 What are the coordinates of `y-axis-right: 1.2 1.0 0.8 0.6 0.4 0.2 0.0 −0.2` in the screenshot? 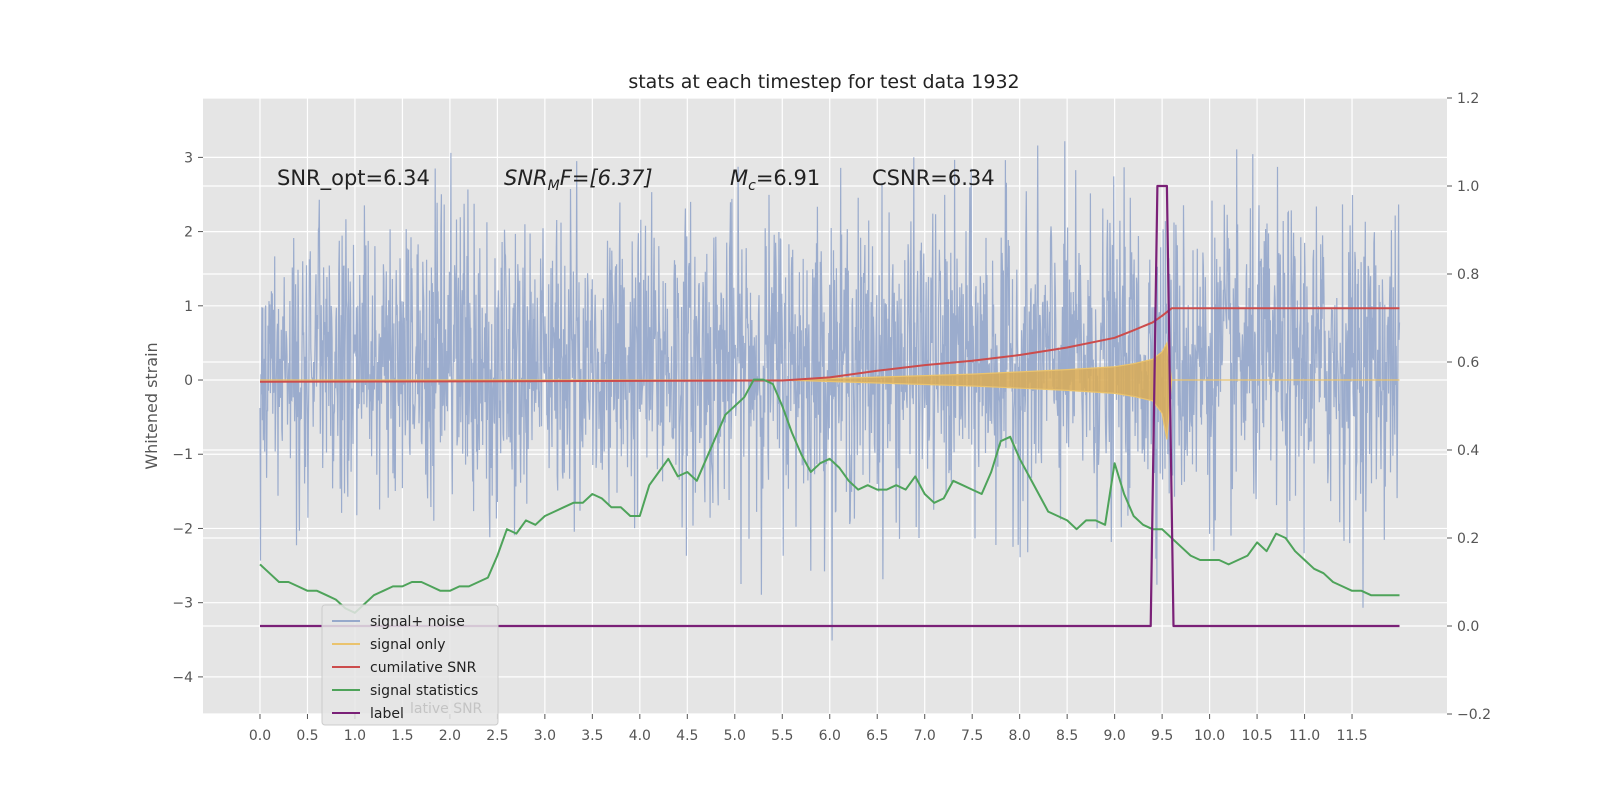 It's located at (1469, 407).